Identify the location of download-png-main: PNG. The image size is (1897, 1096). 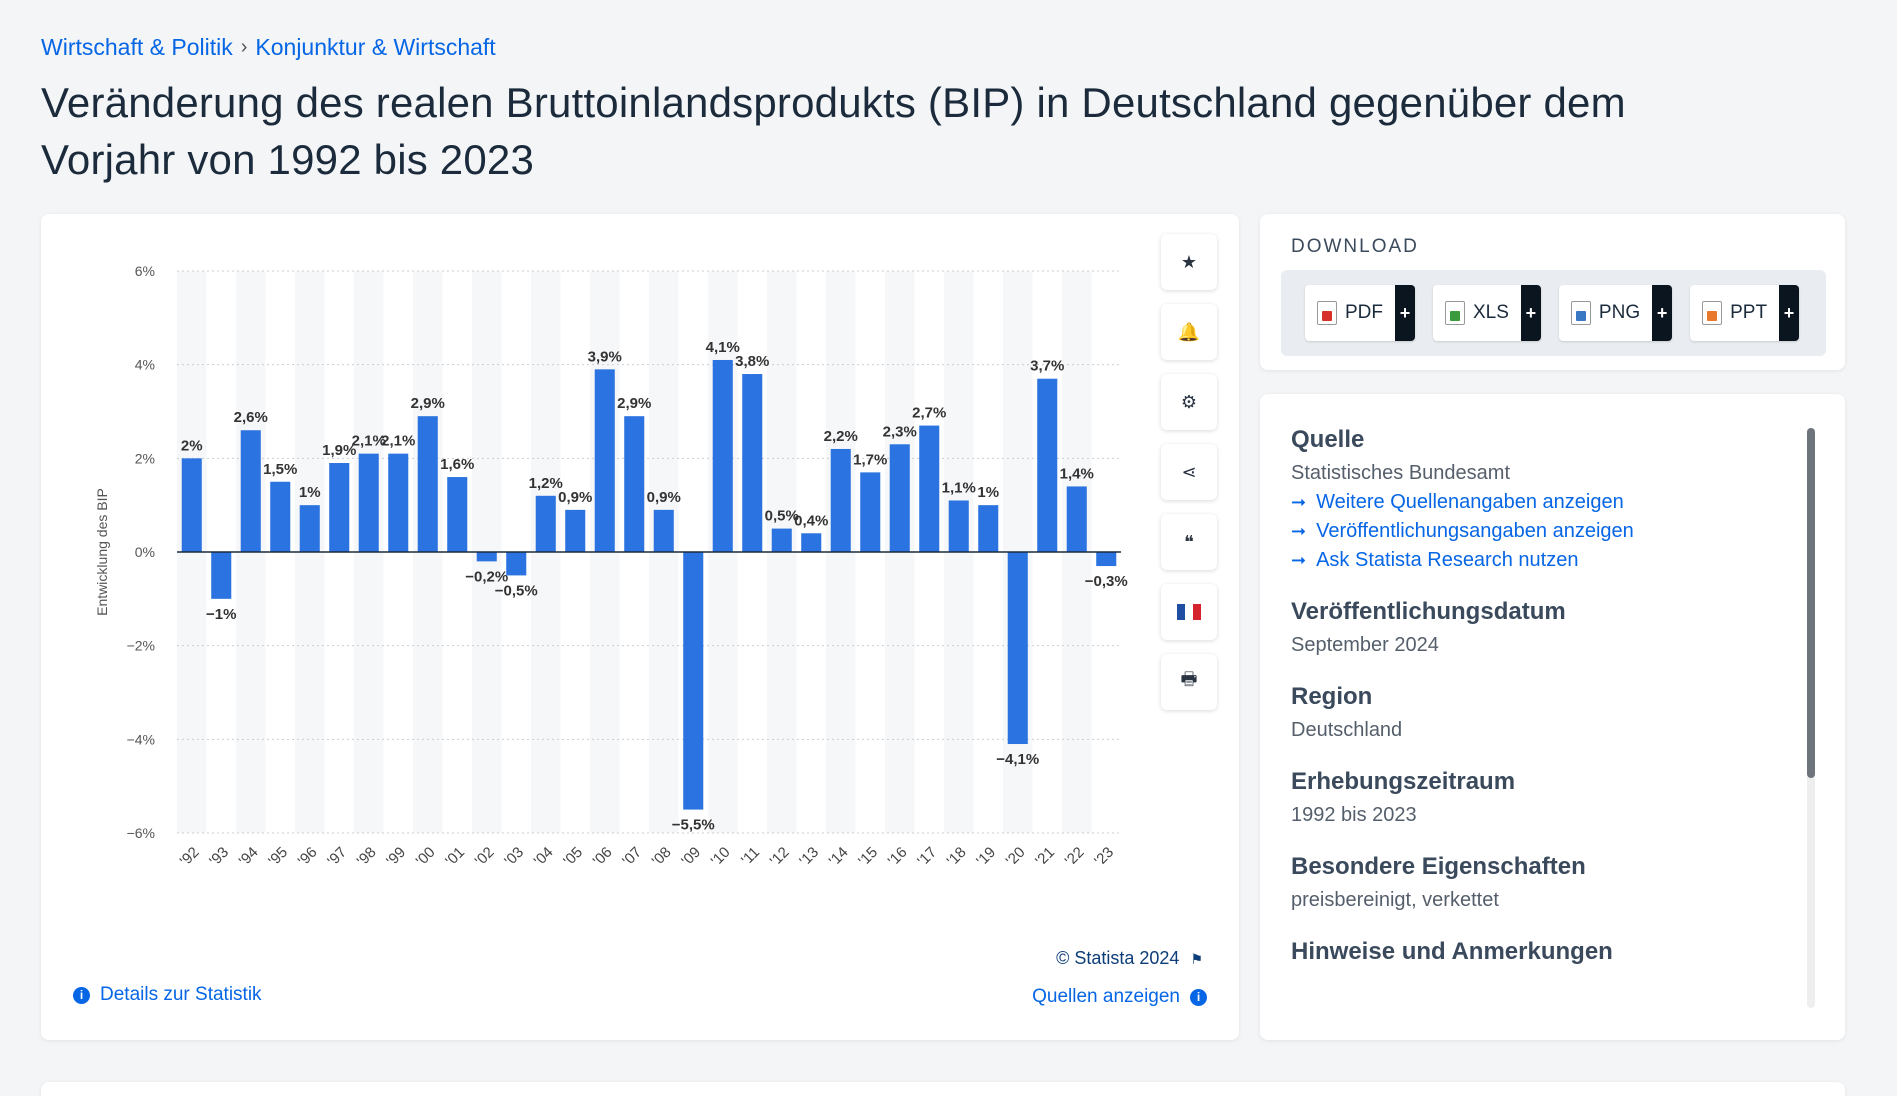
(1605, 313).